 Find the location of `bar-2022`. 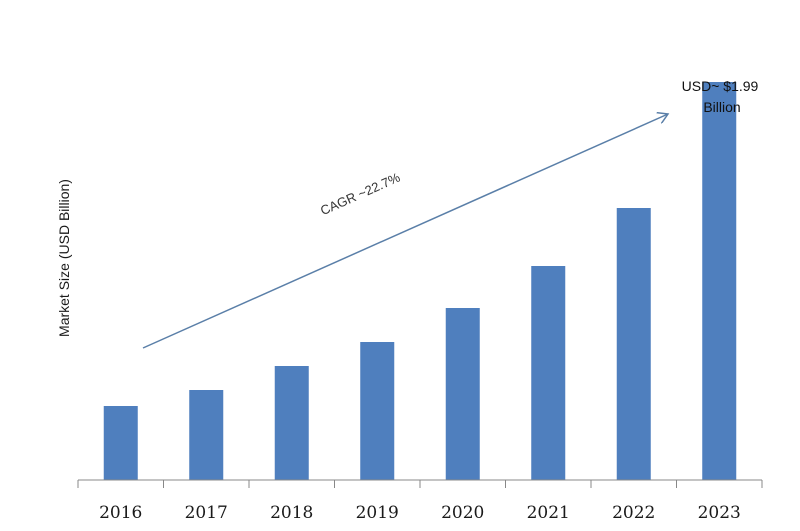

bar-2022 is located at coordinates (633, 344).